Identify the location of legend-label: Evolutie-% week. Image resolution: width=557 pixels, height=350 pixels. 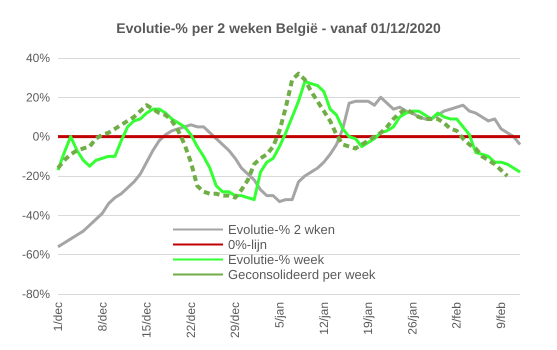
(276, 259).